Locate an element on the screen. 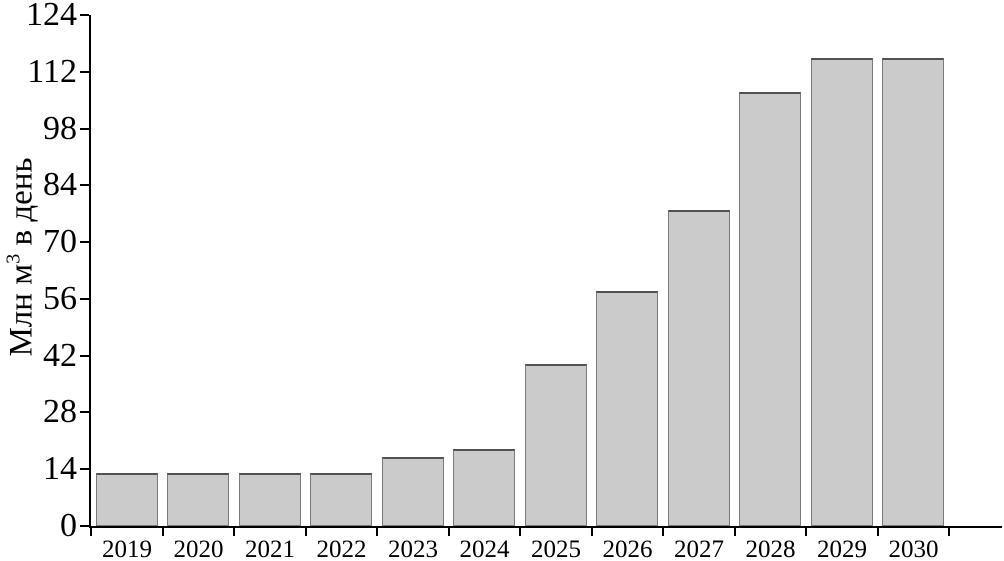 This screenshot has height=561, width=1004. y-axis-tick-label: 0 is located at coordinates (68, 525).